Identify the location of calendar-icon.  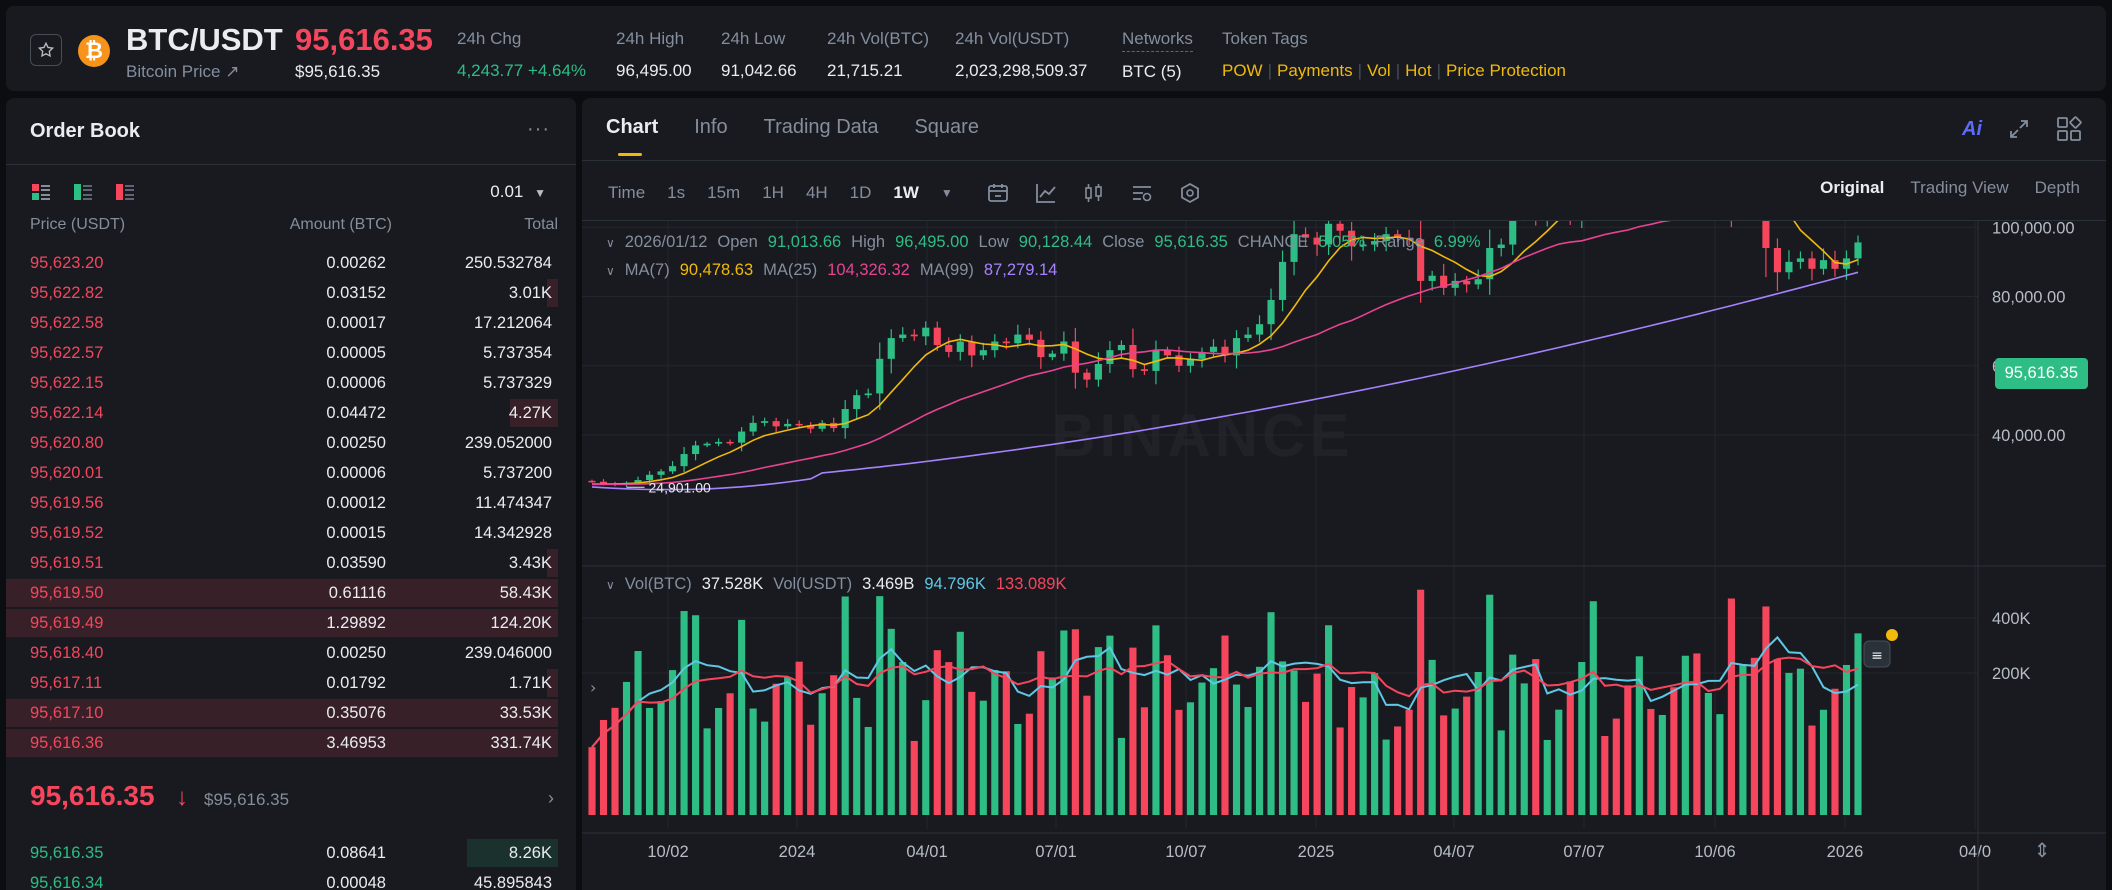
(998, 193).